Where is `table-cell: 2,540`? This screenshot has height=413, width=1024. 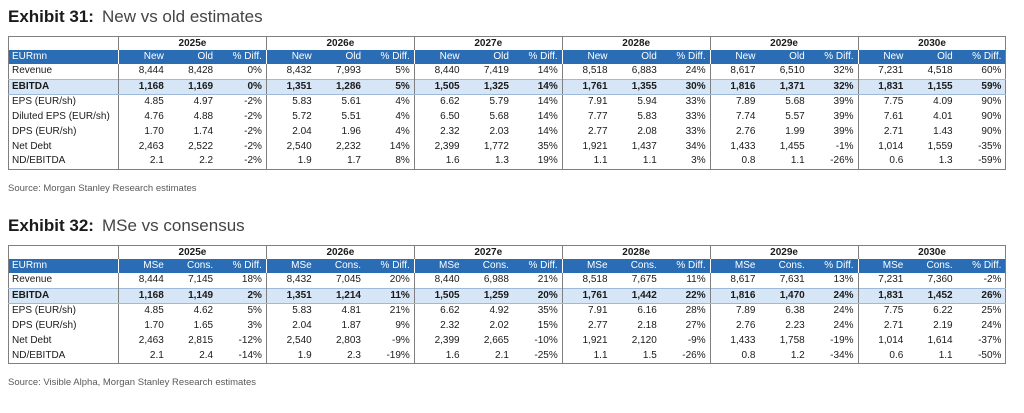 table-cell: 2,540 is located at coordinates (290, 147).